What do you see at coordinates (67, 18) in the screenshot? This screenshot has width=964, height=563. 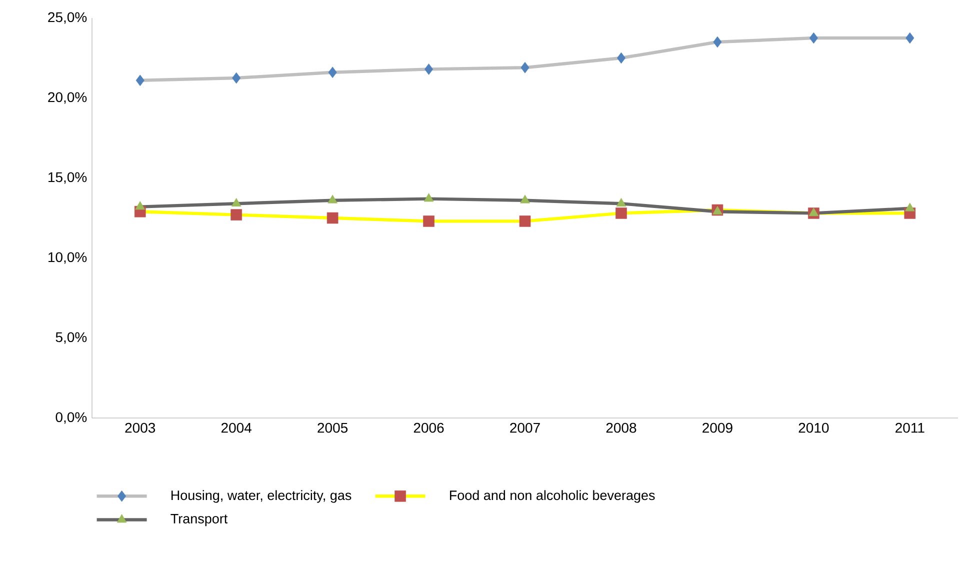 I see `y-tick-label: 25,0%` at bounding box center [67, 18].